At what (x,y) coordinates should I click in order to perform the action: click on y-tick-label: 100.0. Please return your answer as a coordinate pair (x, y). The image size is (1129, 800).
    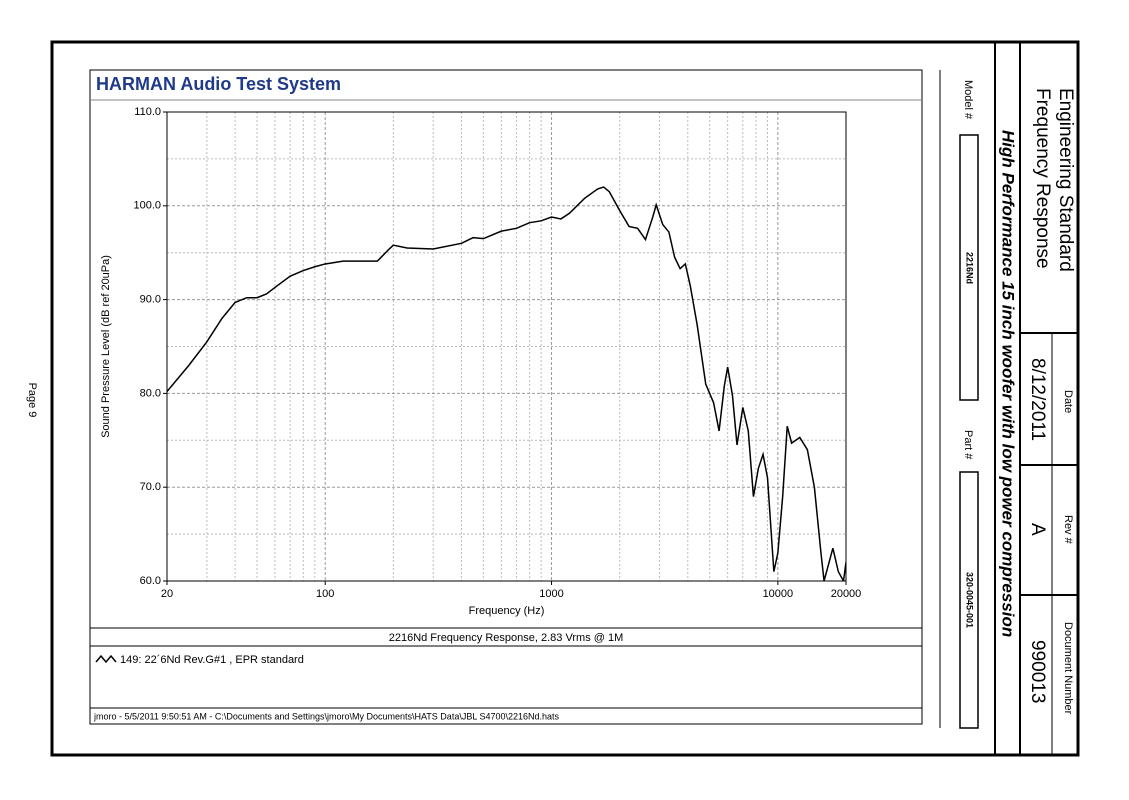
    Looking at the image, I should click on (147, 206).